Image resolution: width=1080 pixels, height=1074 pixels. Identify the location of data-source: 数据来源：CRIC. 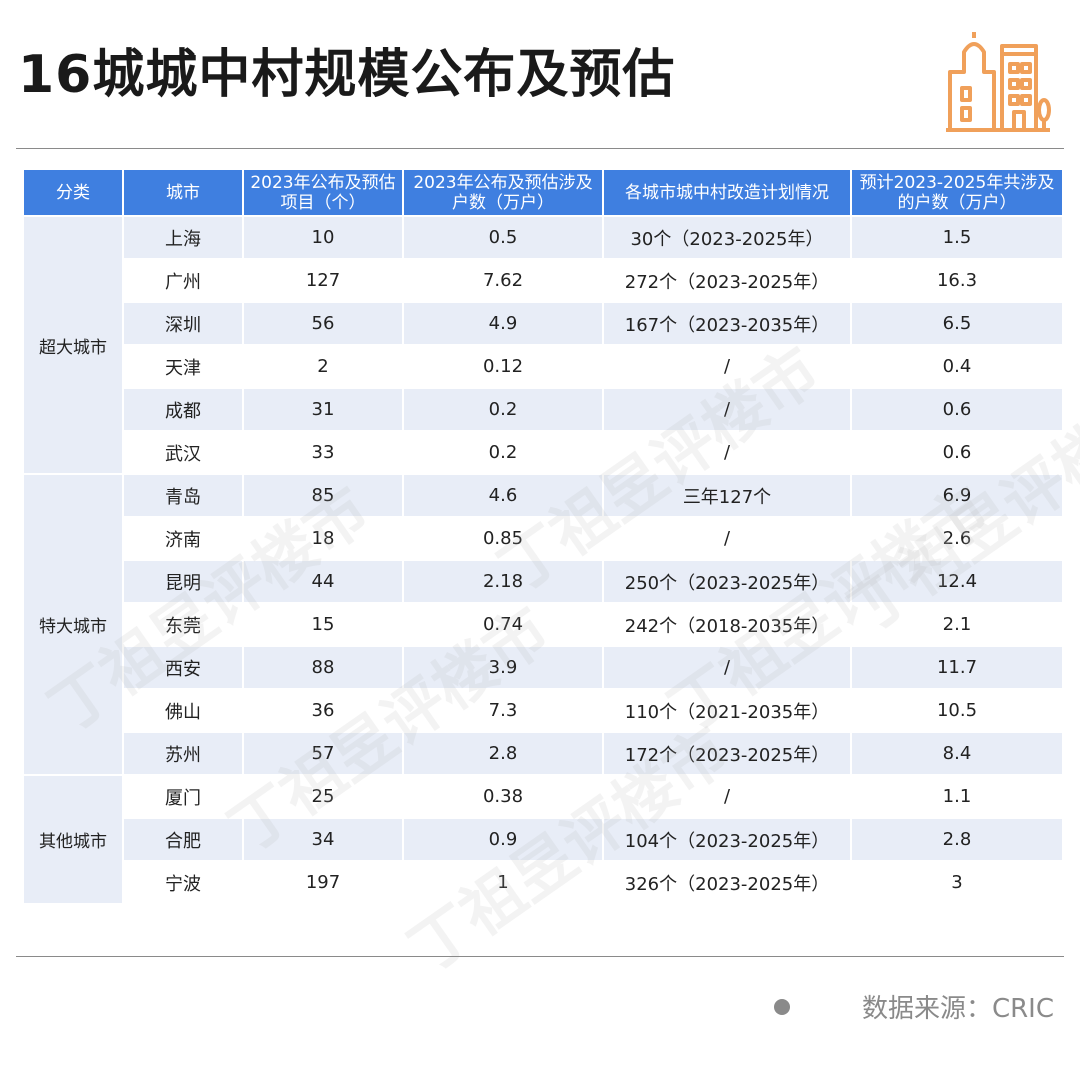
(913, 1006).